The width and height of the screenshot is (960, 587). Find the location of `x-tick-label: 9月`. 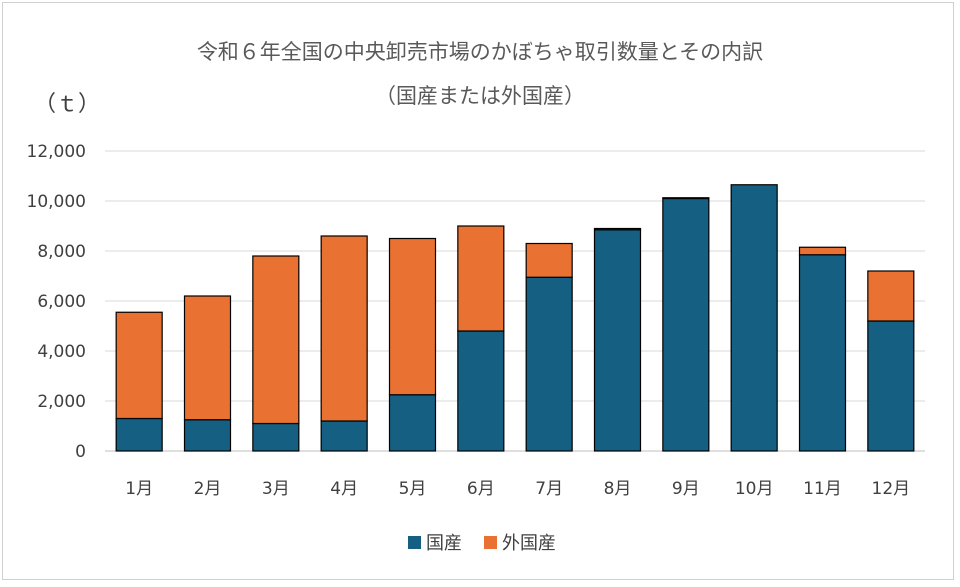

x-tick-label: 9月 is located at coordinates (686, 489).